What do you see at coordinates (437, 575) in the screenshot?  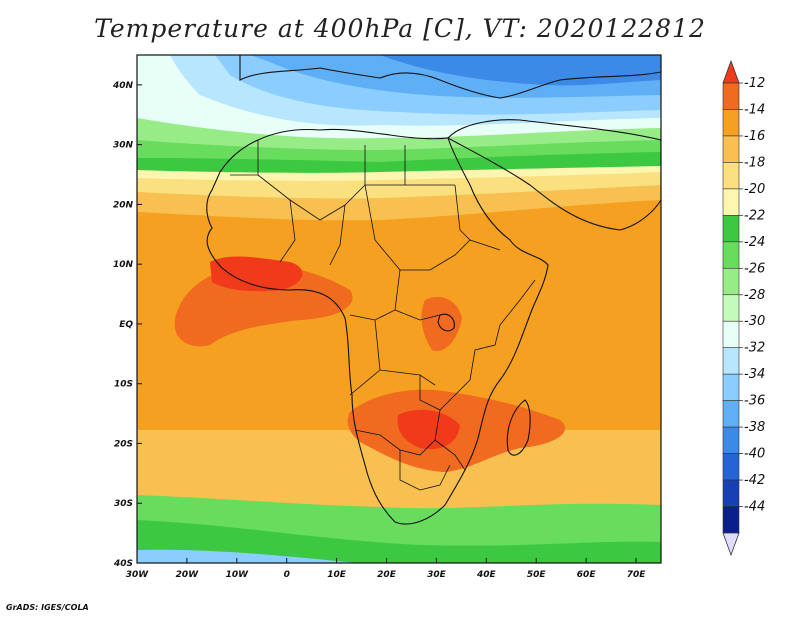 I see `lon-tick-label: 30E` at bounding box center [437, 575].